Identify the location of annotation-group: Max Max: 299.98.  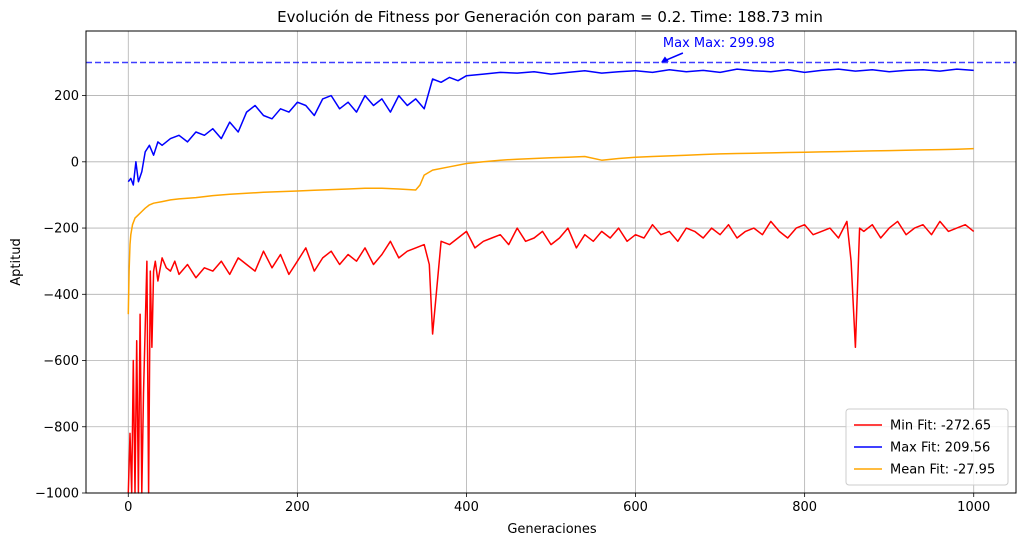
(717, 49).